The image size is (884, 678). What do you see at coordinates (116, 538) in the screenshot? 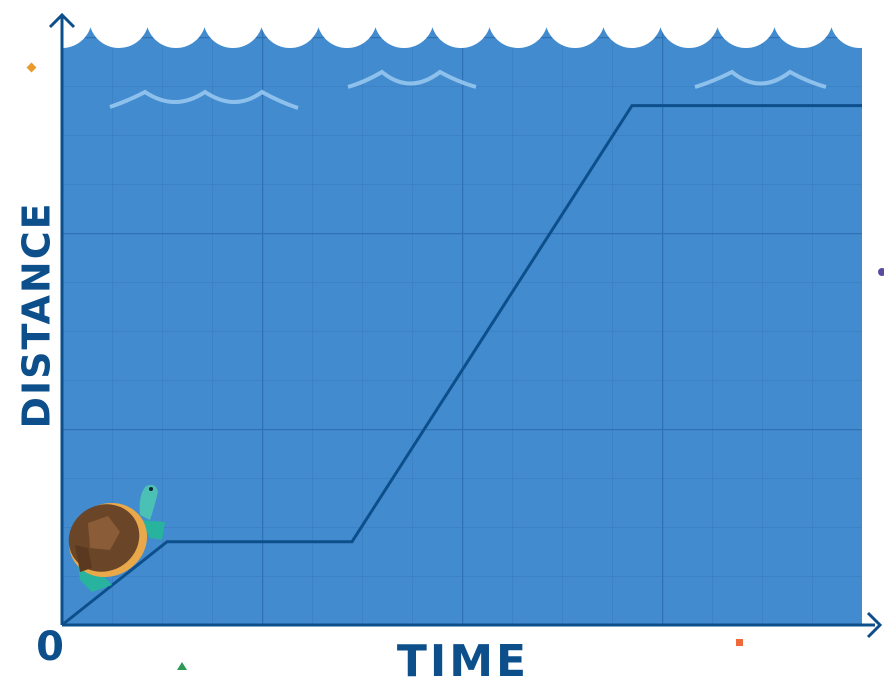
I see `turtle` at bounding box center [116, 538].